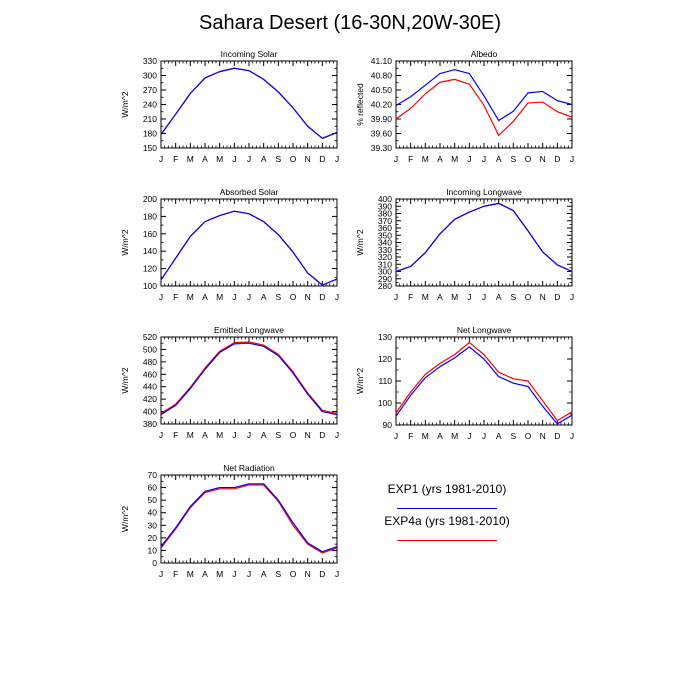 The height and width of the screenshot is (700, 700). I want to click on absorbed-solar-xtick-label: F, so click(175, 297).